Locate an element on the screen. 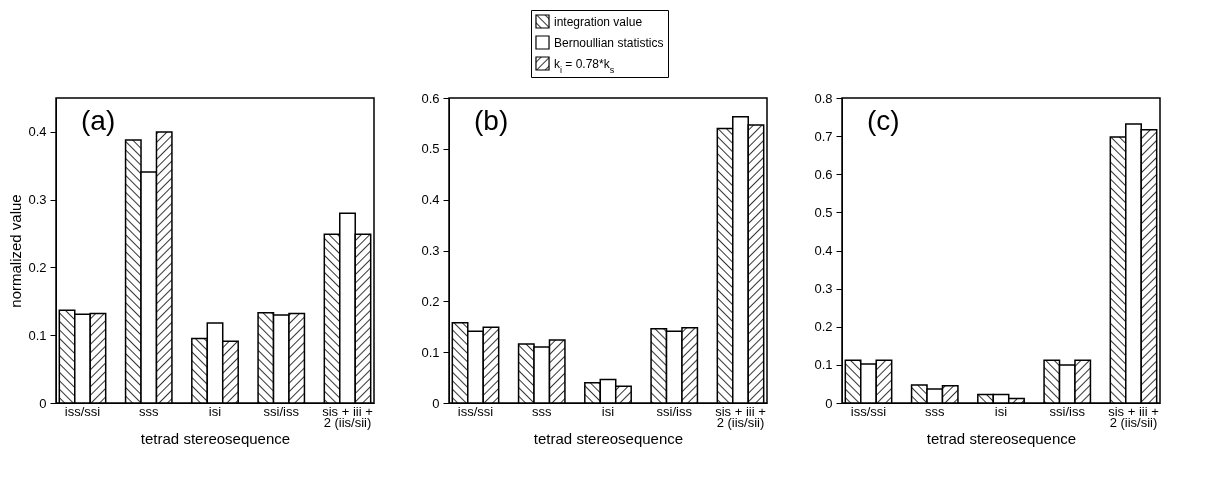  legend-label: Bernoullian statistics is located at coordinates (609, 42).